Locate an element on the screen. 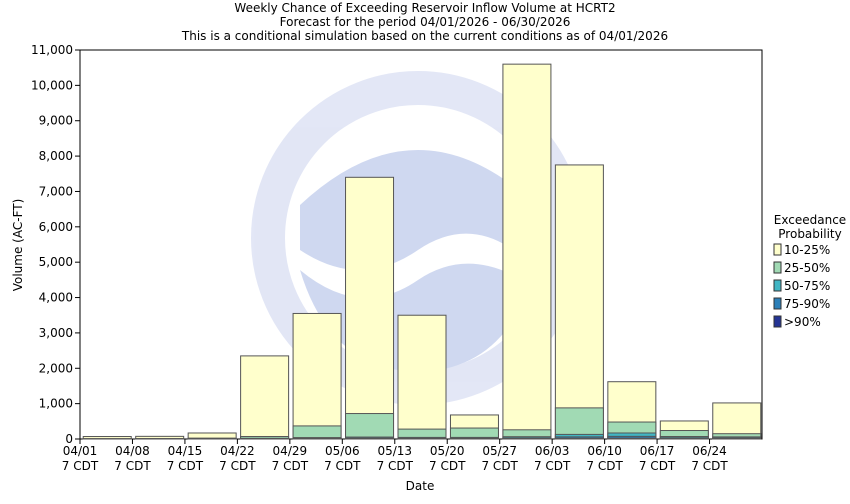 The width and height of the screenshot is (850, 504). x-tick-label-date: 05/06 is located at coordinates (342, 451).